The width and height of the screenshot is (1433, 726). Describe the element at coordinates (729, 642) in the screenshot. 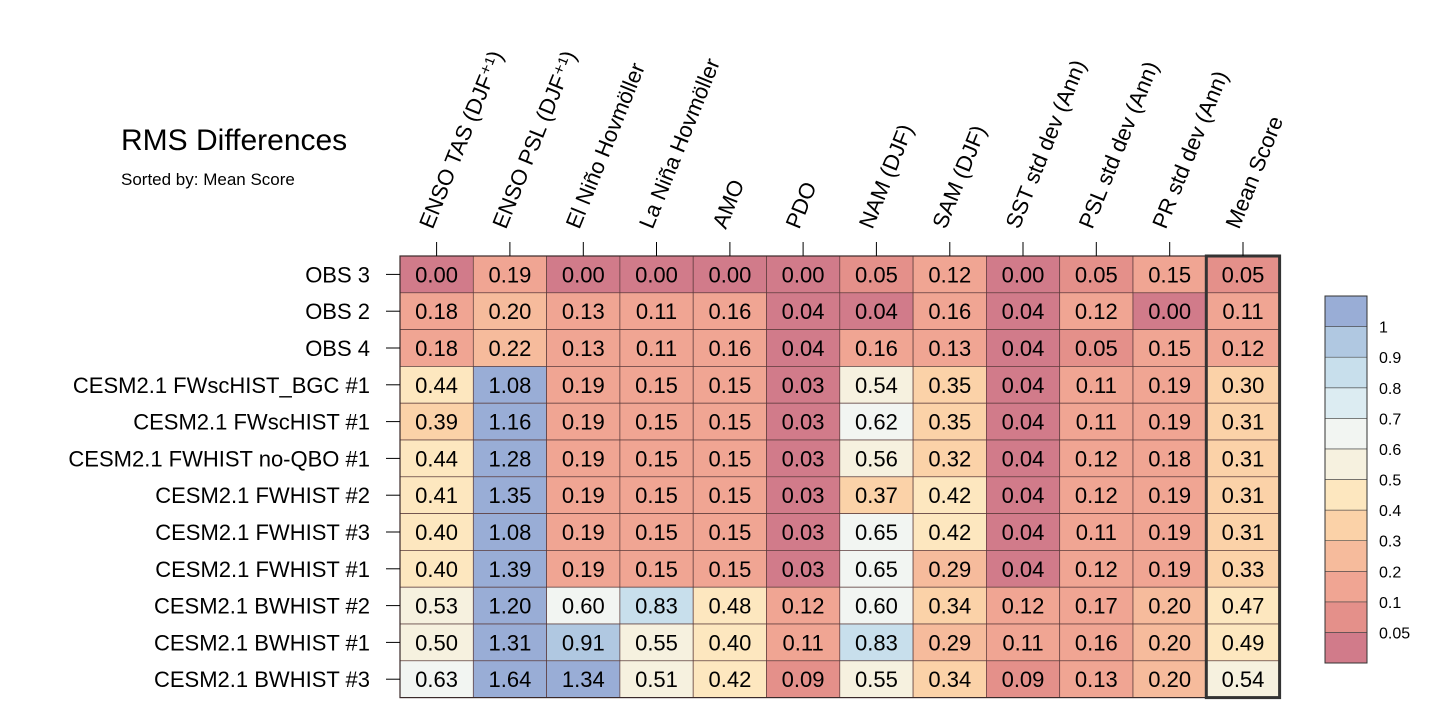

I see `cell-value-label: 0.40` at that location.